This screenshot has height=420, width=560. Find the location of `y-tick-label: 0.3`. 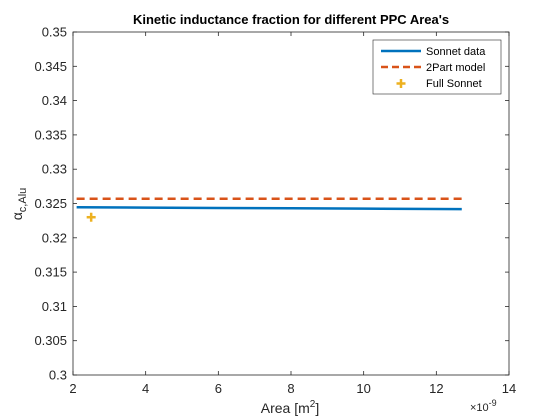

y-tick-label: 0.3 is located at coordinates (58, 375).